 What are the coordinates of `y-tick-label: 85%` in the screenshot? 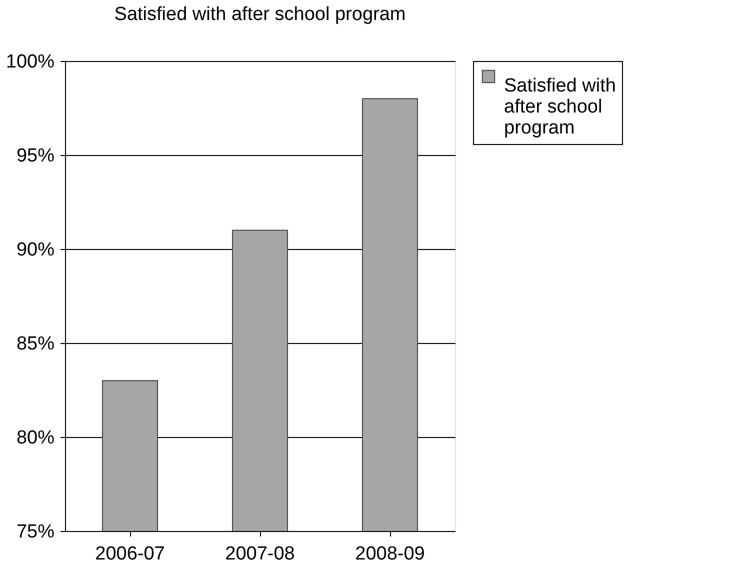 It's located at (35, 344).